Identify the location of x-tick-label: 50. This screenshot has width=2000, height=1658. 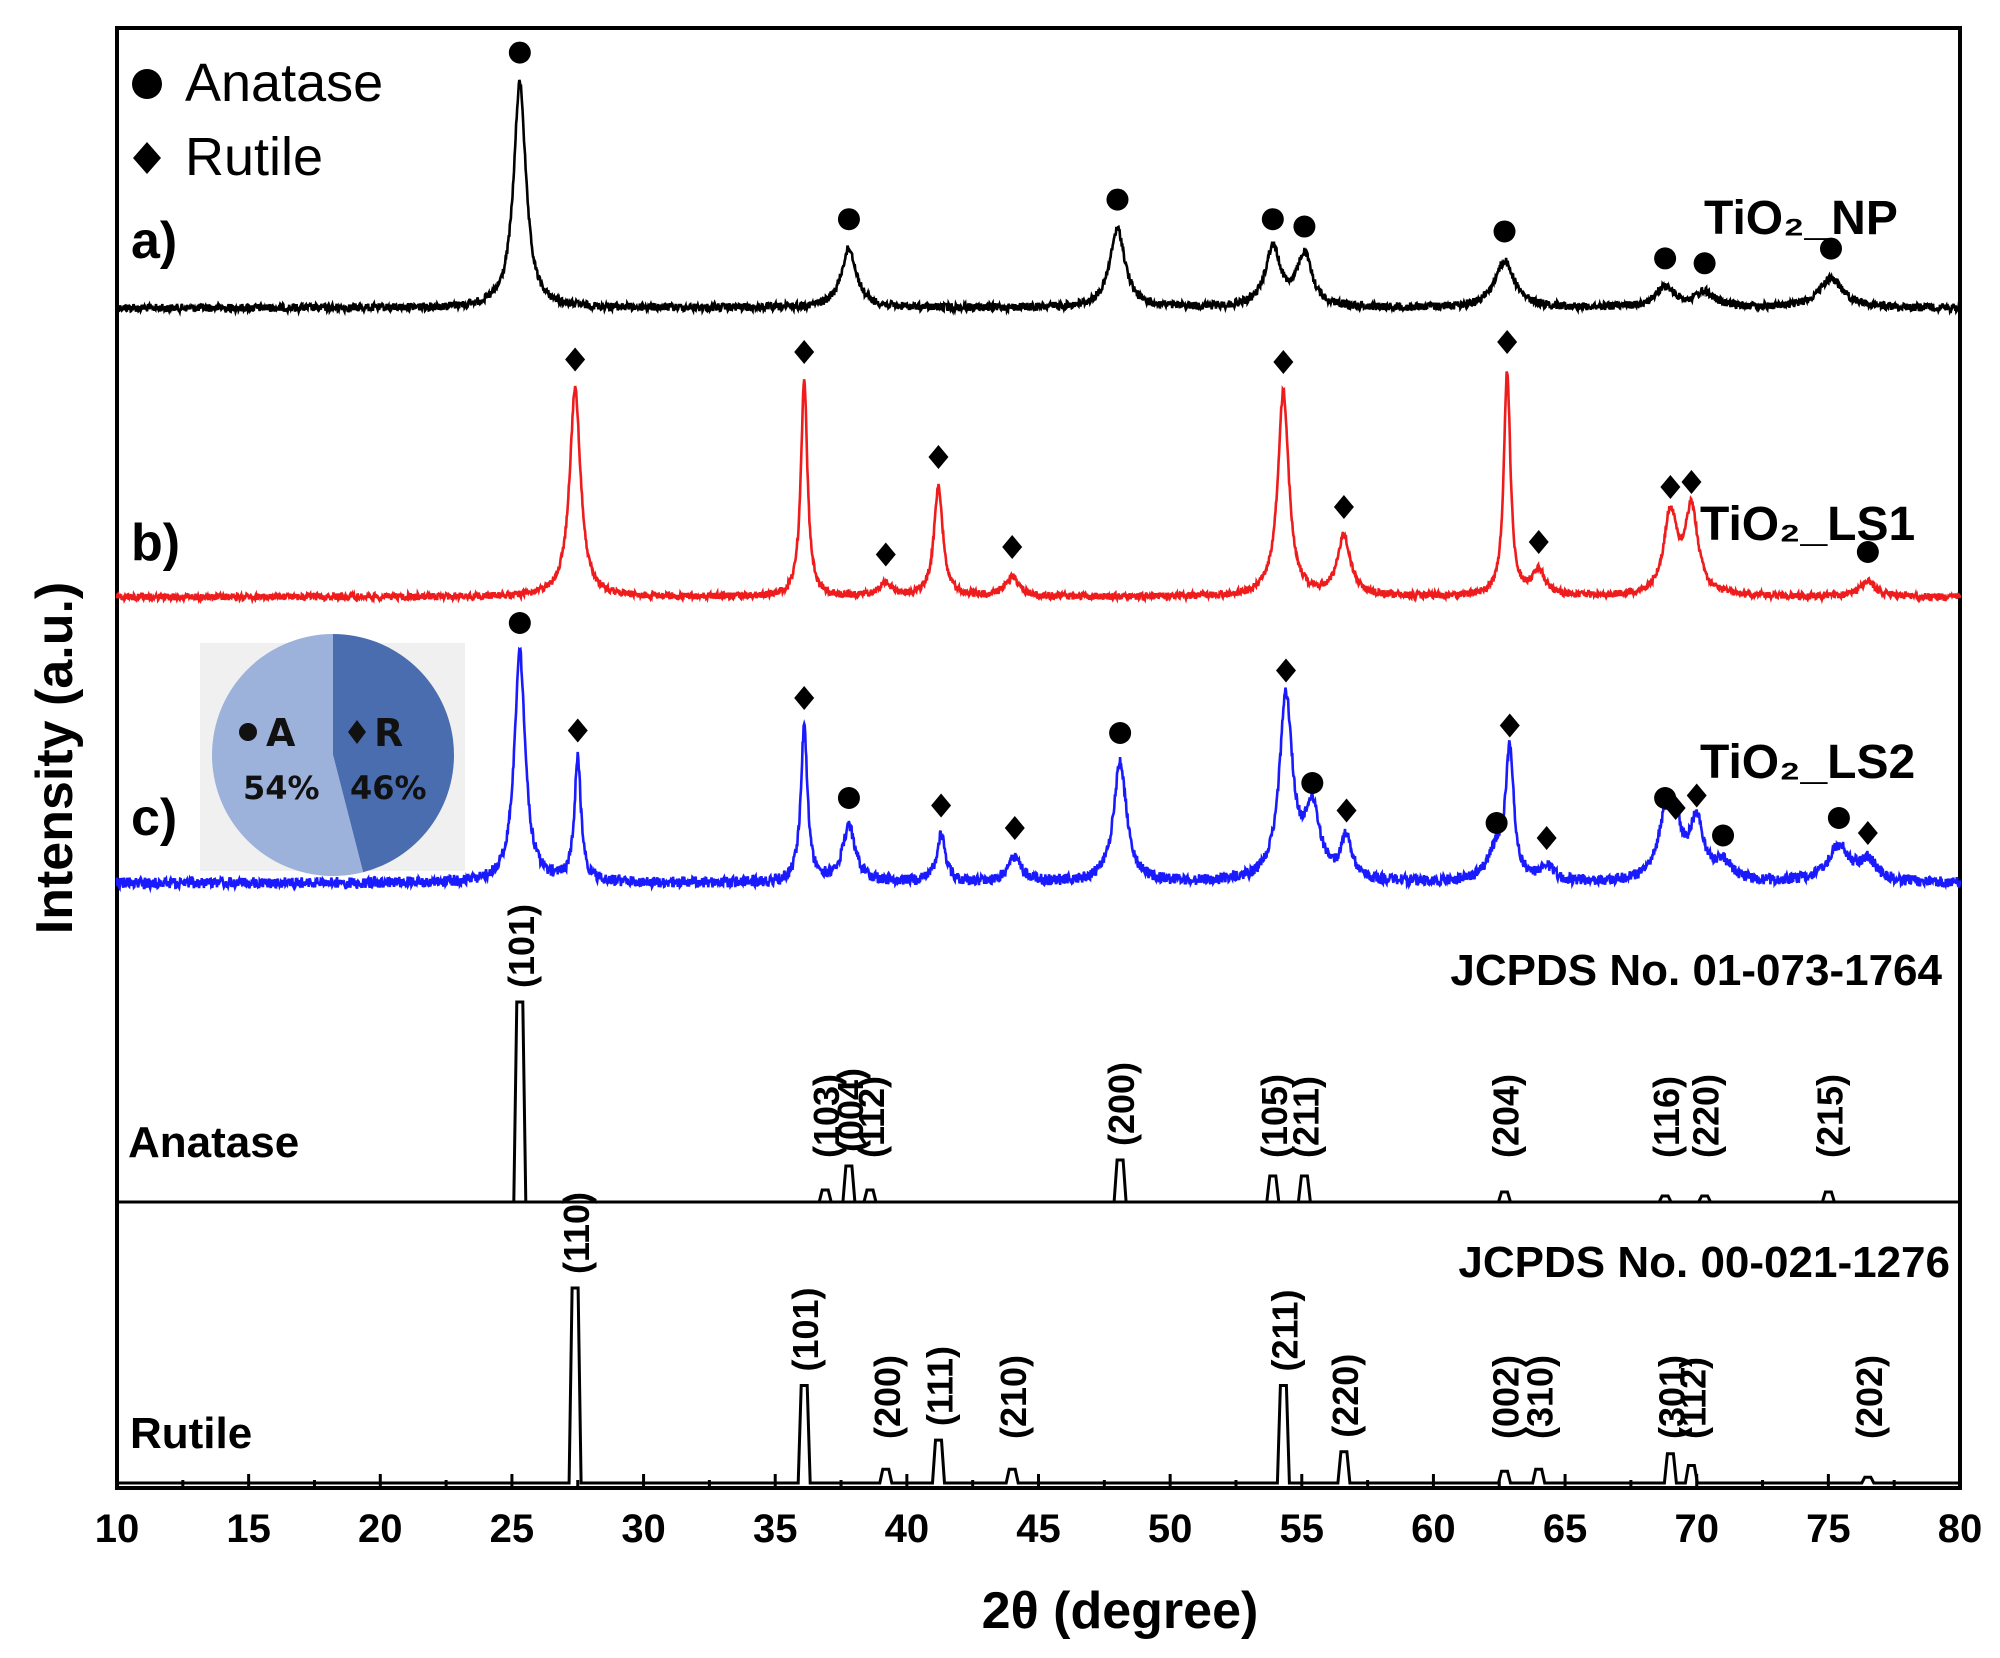
(1170, 1529).